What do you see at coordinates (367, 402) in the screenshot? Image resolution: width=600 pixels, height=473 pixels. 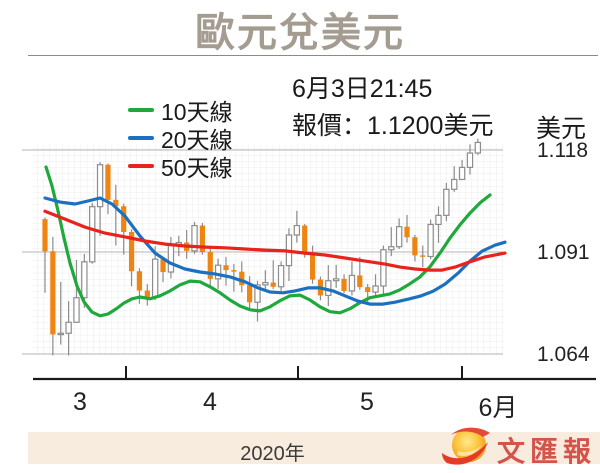 I see `x-tick-label-may: 5` at bounding box center [367, 402].